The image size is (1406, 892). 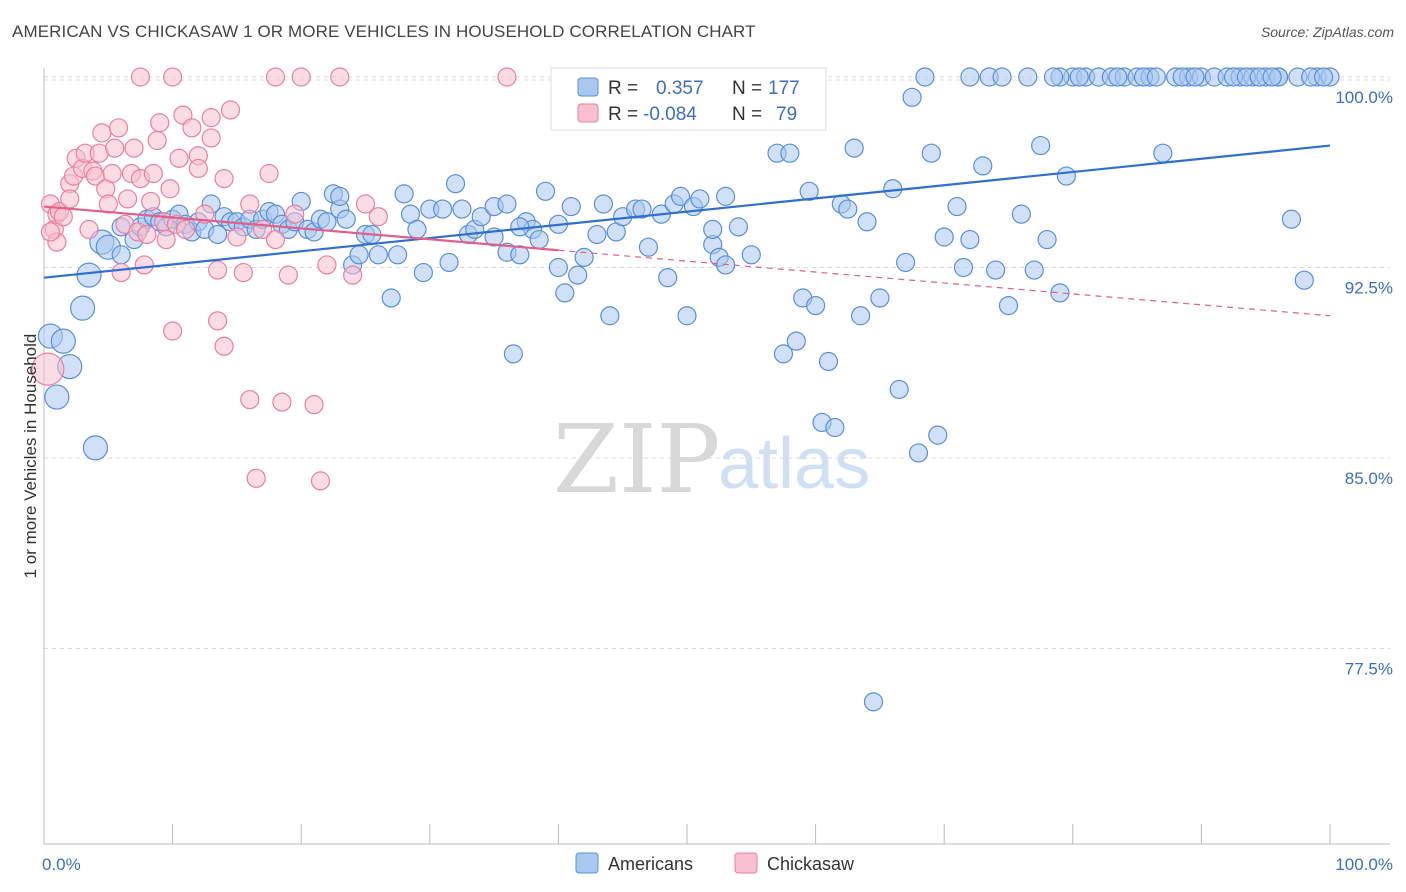 I want to click on americans-trend-line, so click(x=687, y=211).